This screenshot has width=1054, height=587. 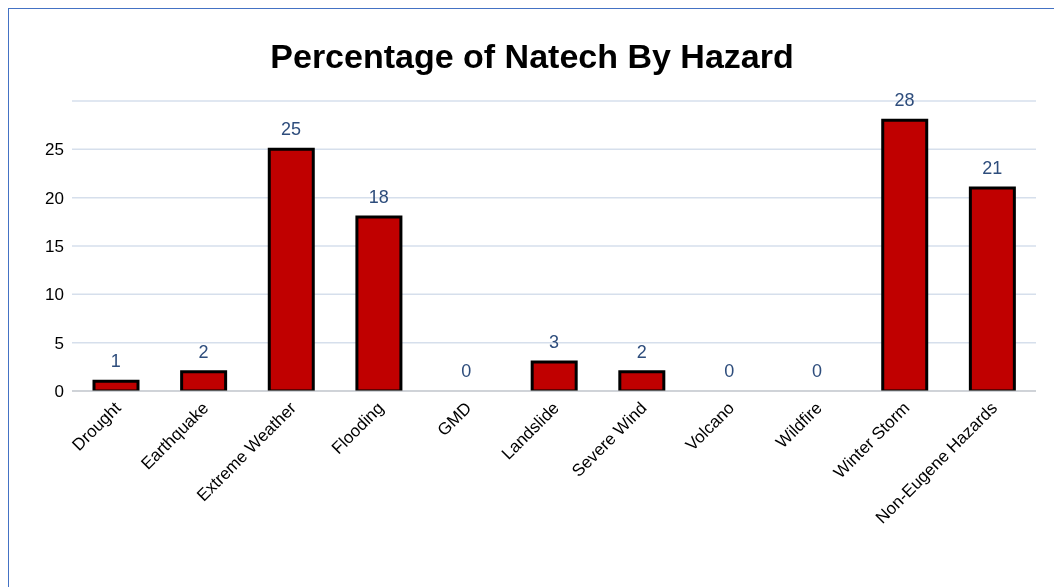 I want to click on y-tick-label: 20, so click(x=54, y=198).